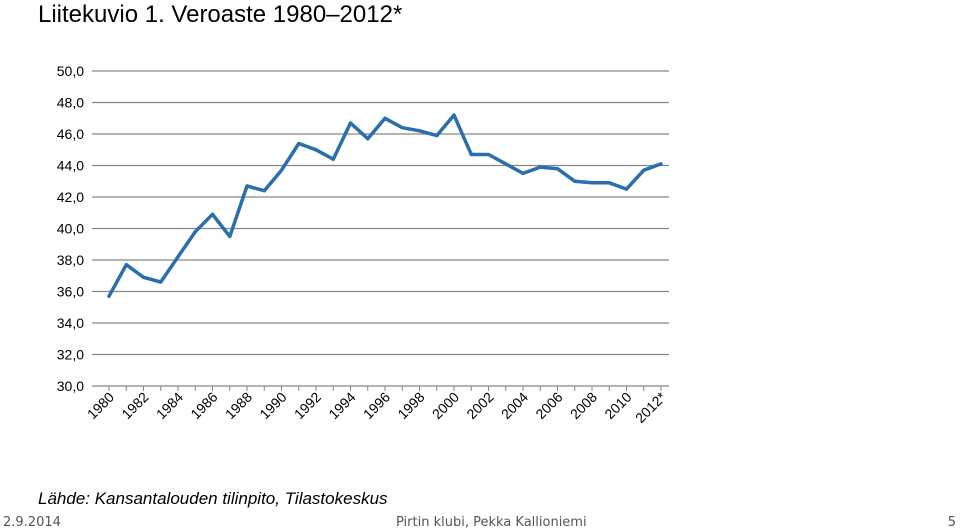 The height and width of the screenshot is (532, 960). What do you see at coordinates (951, 522) in the screenshot?
I see `page-number: 5` at bounding box center [951, 522].